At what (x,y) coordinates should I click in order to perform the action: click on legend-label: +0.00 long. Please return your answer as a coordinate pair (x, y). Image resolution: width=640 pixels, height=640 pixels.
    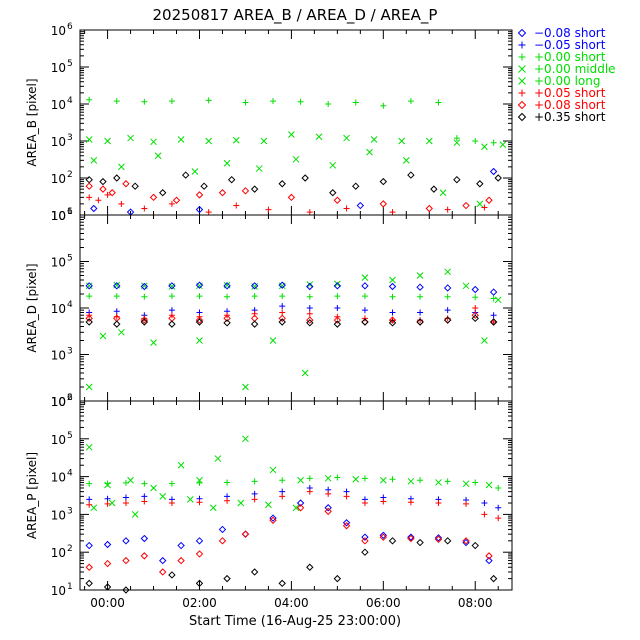
    Looking at the image, I should click on (567, 81).